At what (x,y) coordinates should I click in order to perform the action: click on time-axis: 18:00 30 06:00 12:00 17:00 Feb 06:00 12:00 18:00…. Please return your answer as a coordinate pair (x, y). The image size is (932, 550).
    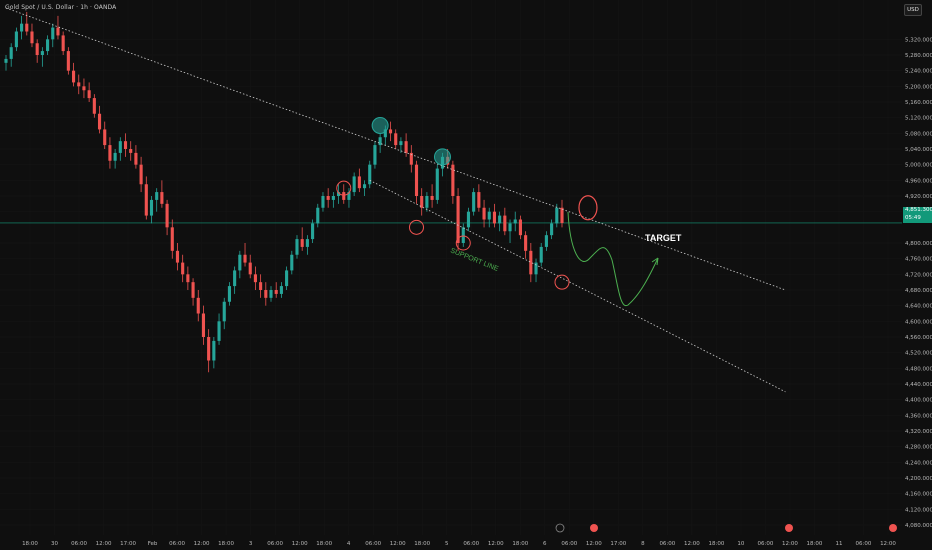
    Looking at the image, I should click on (459, 544).